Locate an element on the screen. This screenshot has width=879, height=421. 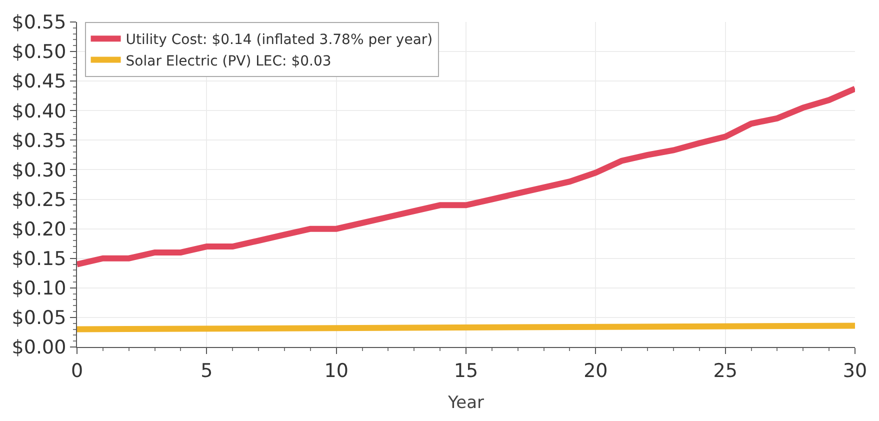
x-tick-label: 0 is located at coordinates (77, 371).